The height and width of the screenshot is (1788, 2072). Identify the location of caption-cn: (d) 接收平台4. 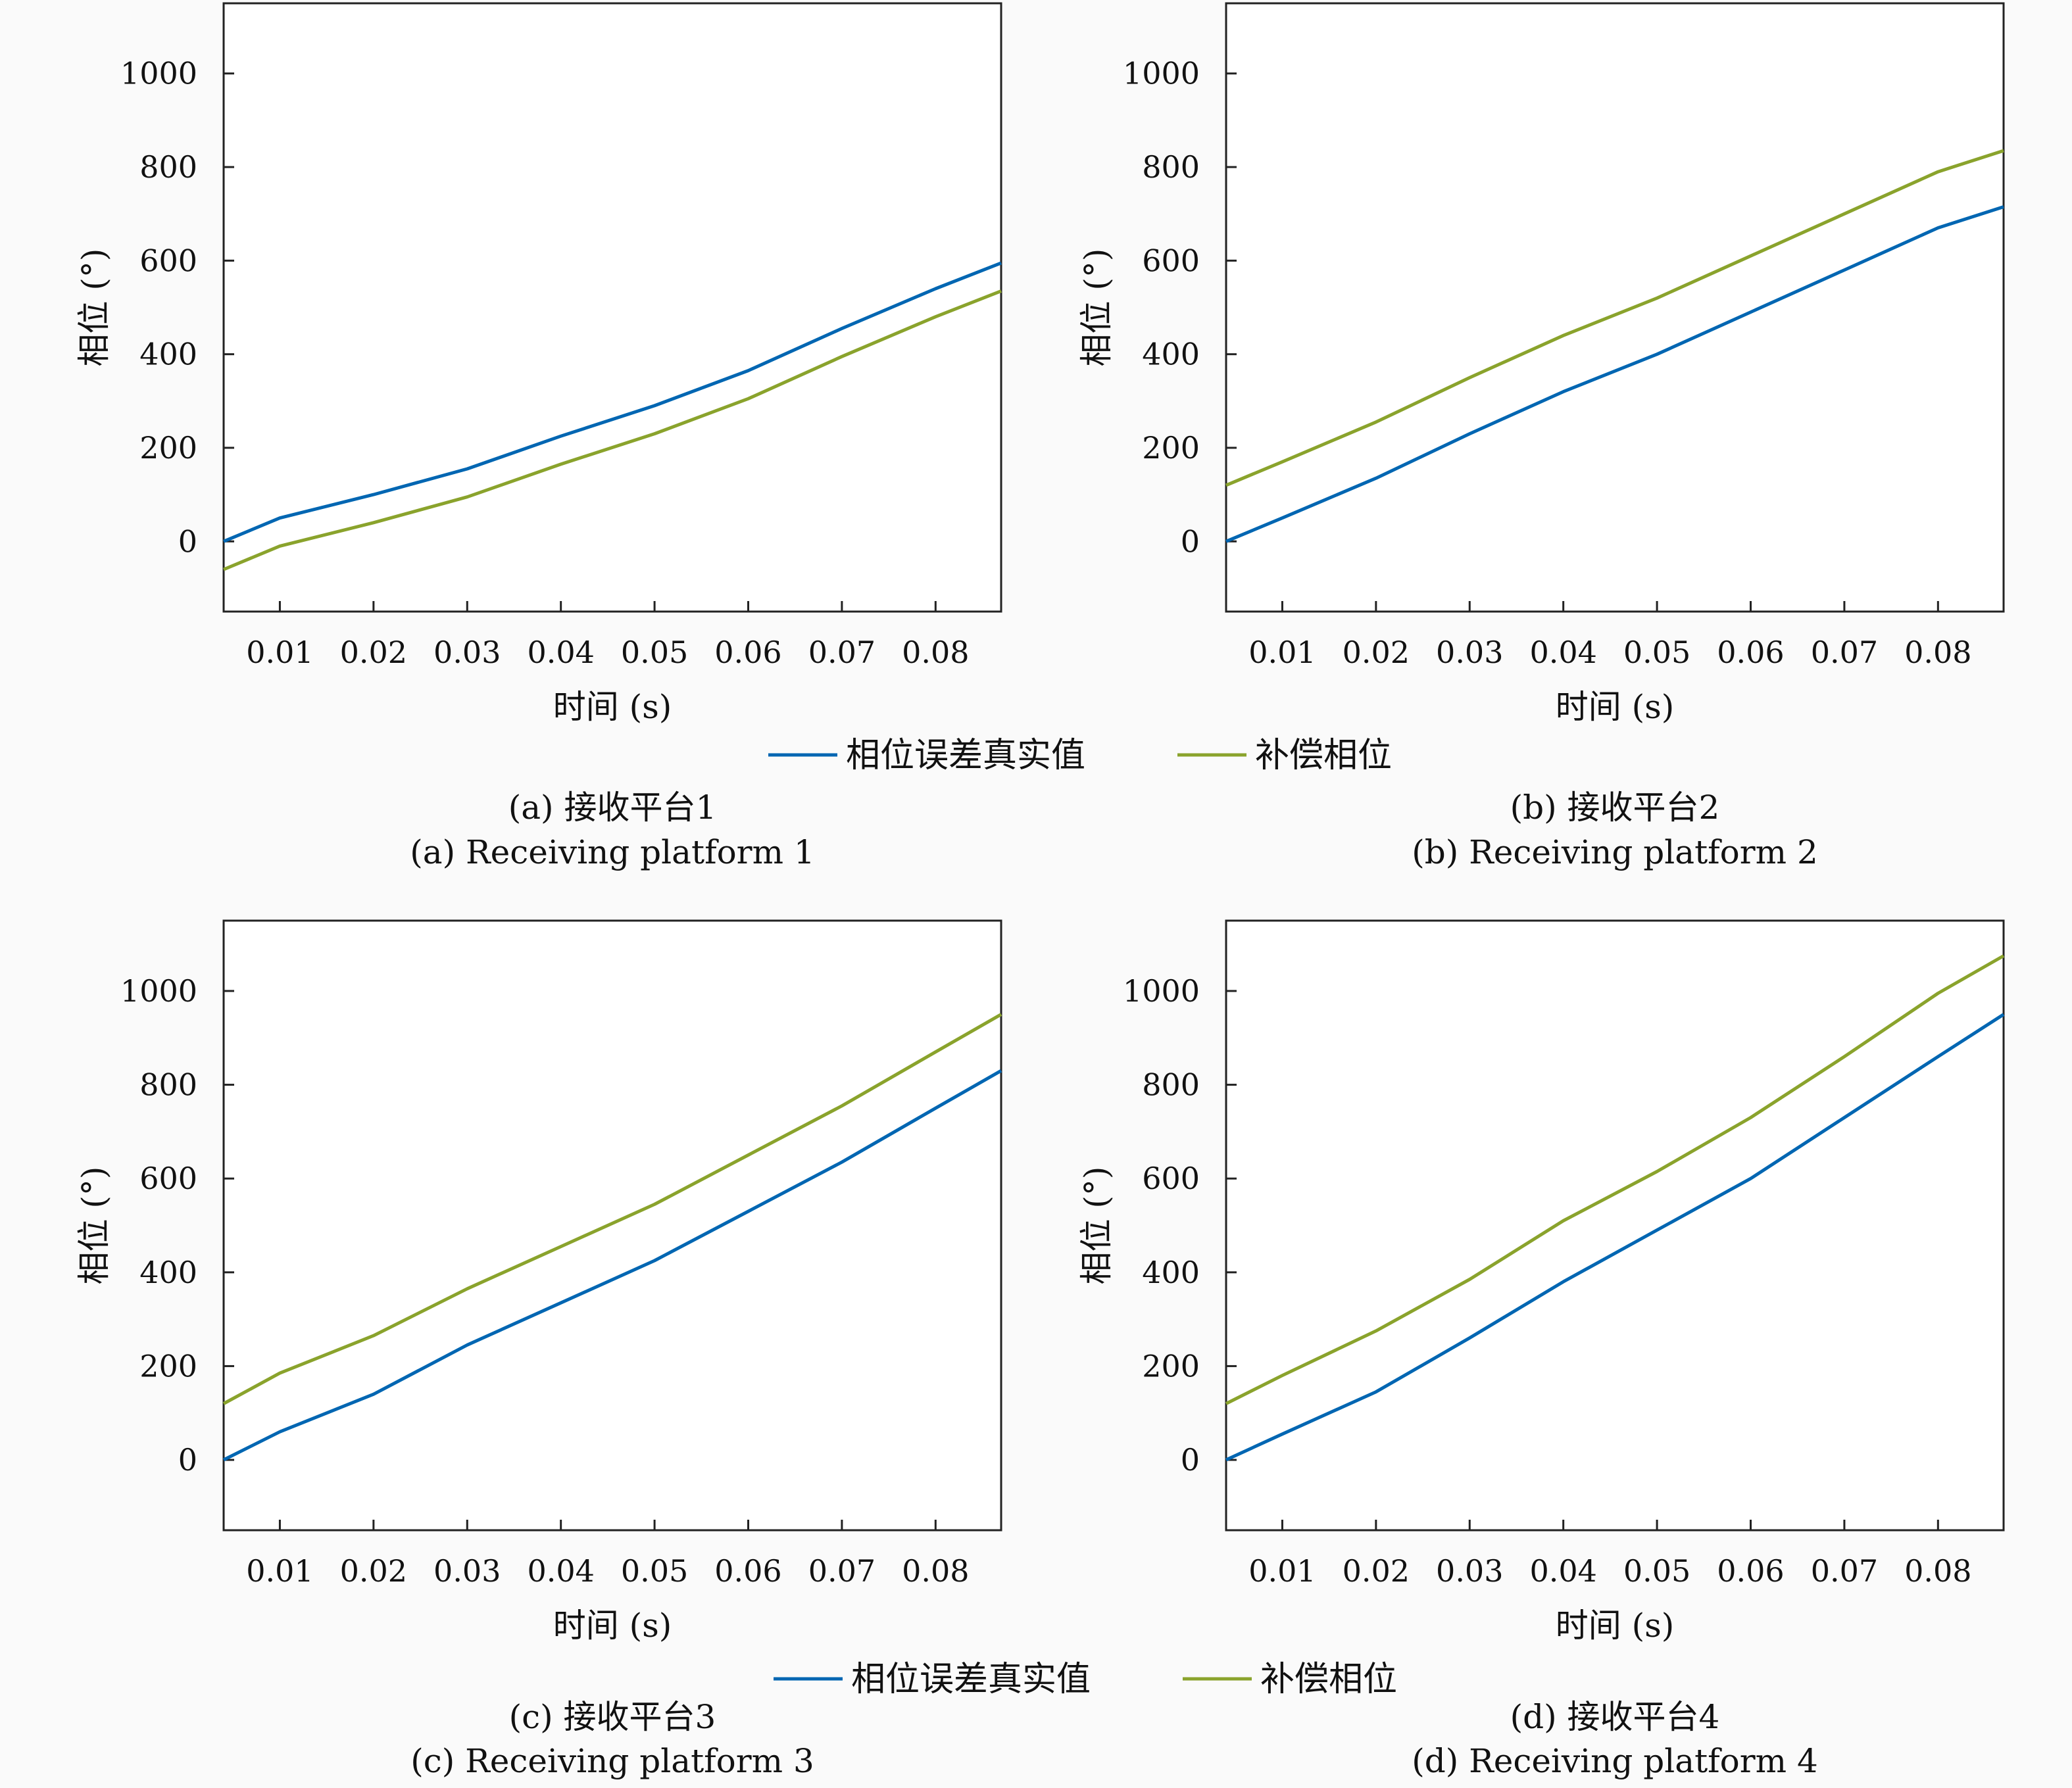
(1615, 1717).